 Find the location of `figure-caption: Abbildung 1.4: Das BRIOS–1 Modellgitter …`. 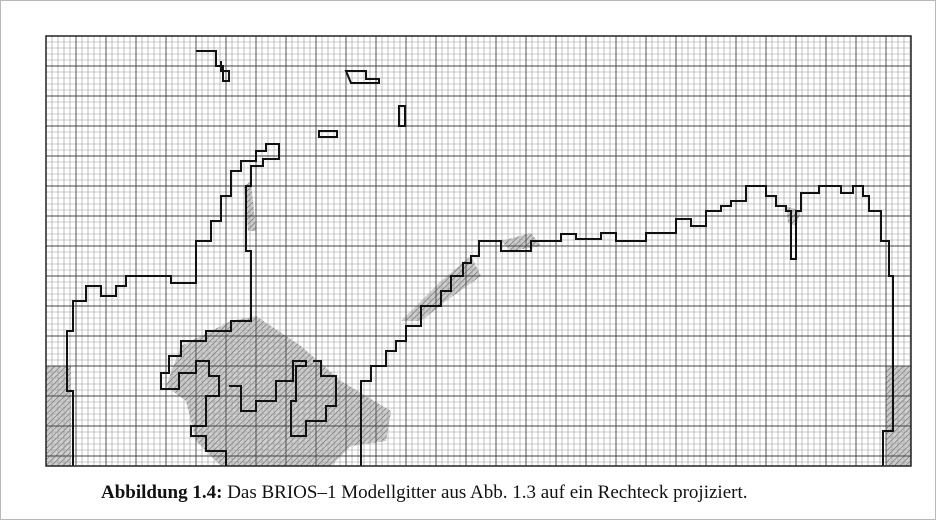

figure-caption: Abbildung 1.4: Das BRIOS–1 Modellgitter … is located at coordinates (424, 493).